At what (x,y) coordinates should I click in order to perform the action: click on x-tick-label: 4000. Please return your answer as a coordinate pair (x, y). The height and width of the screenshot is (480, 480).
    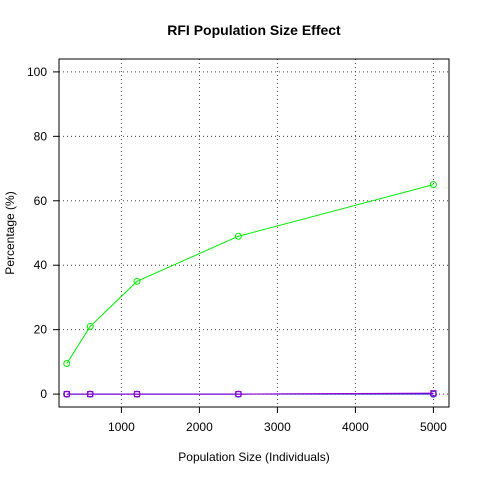
    Looking at the image, I should click on (355, 427).